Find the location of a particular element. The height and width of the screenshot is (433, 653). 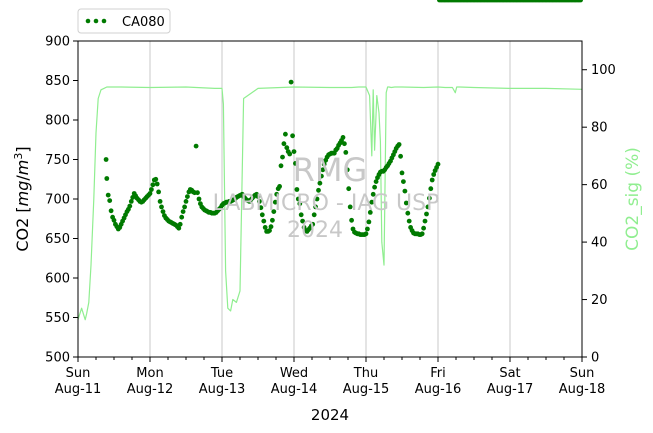

legend-box is located at coordinates (124, 21).